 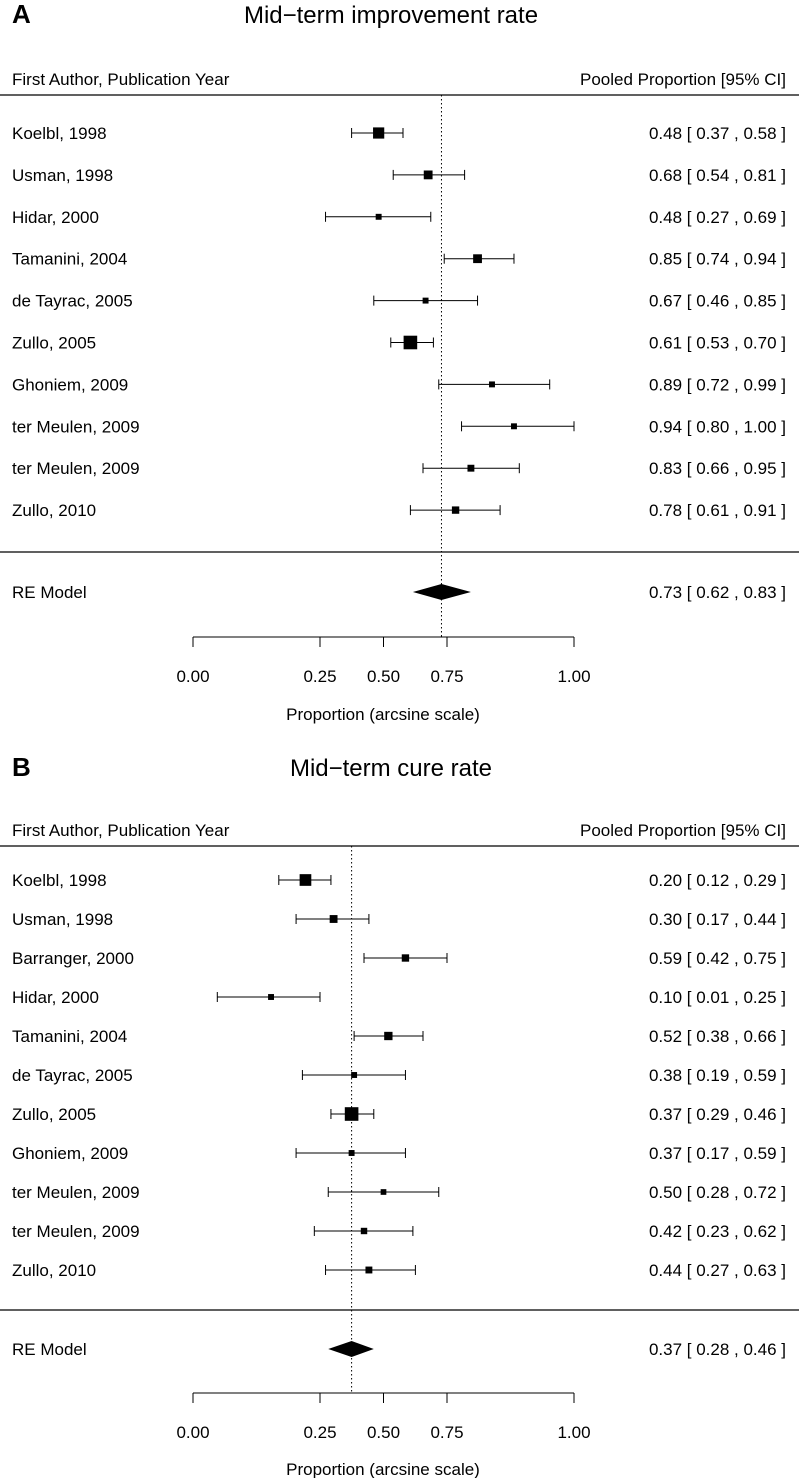 What do you see at coordinates (121, 79) in the screenshot?
I see `panel-a-header-left: First Author, Publication Year` at bounding box center [121, 79].